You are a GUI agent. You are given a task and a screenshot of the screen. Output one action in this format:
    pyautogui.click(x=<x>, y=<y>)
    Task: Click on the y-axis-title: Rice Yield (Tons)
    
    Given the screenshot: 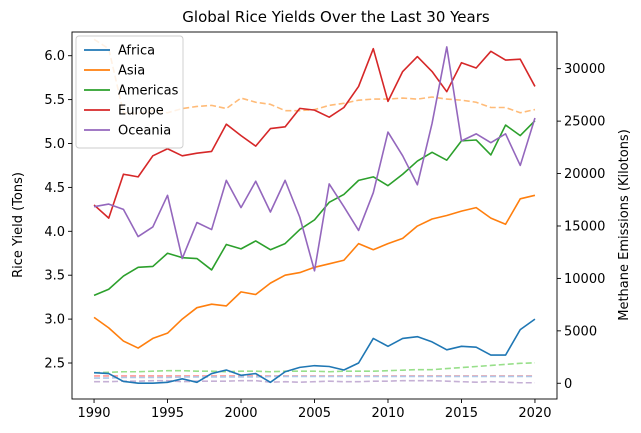 What is the action you would take?
    pyautogui.click(x=18, y=225)
    